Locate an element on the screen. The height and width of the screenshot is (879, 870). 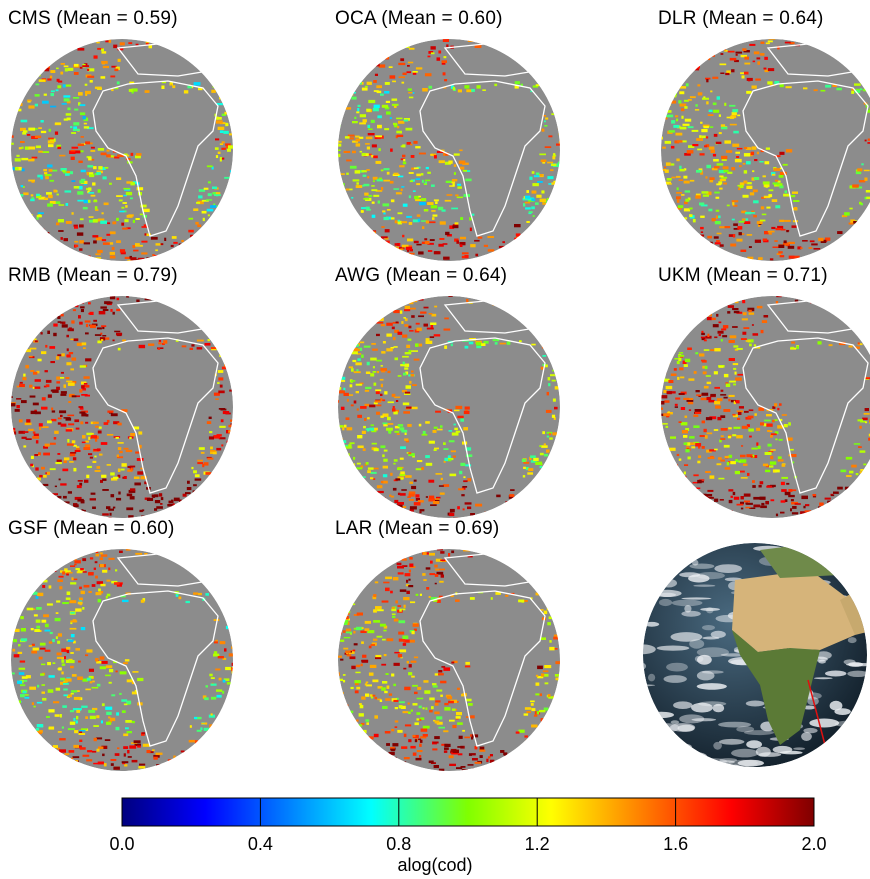
map-panel-gsf: GSF (Mean = 0.60) is located at coordinates (128, 644).